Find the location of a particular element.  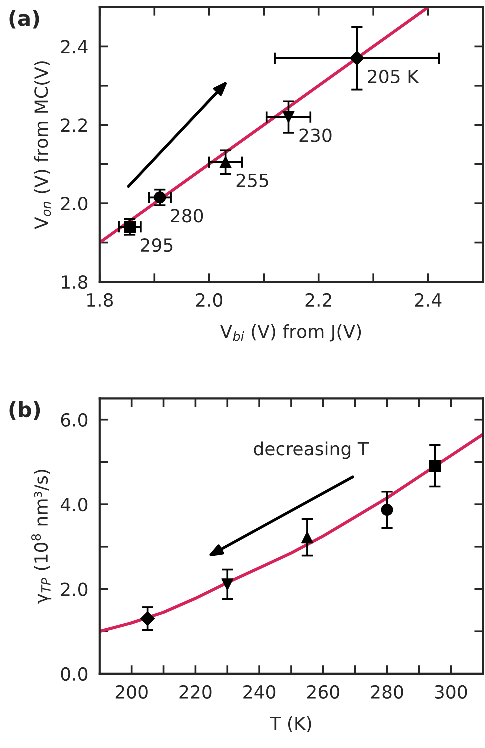

x-axis-title: V$_{bi}$ (V) from J(V) is located at coordinates (291, 333).